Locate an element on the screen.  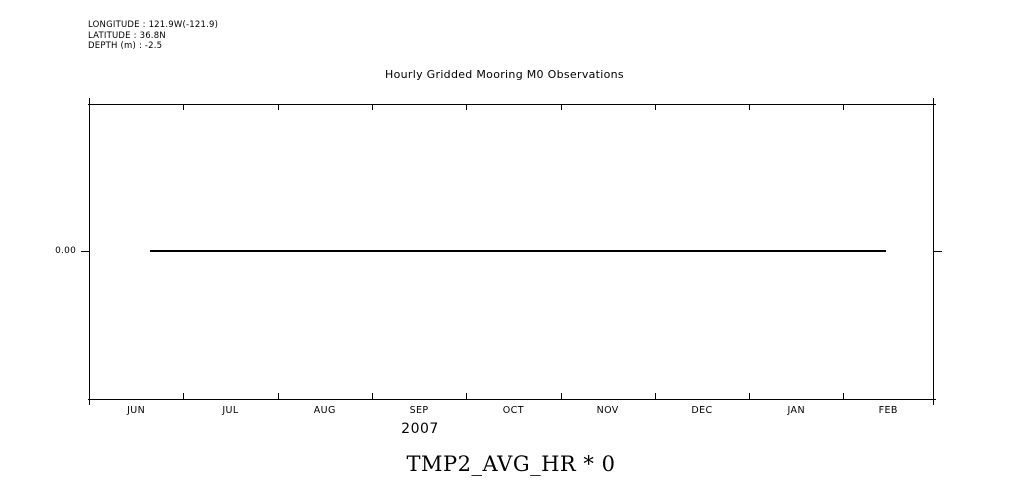
depth-text: DEPTH (m) : -2.5 is located at coordinates (125, 46).